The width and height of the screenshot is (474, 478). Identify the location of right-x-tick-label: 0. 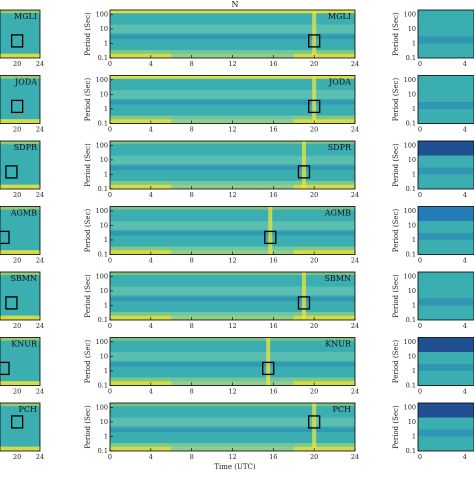
(420, 130).